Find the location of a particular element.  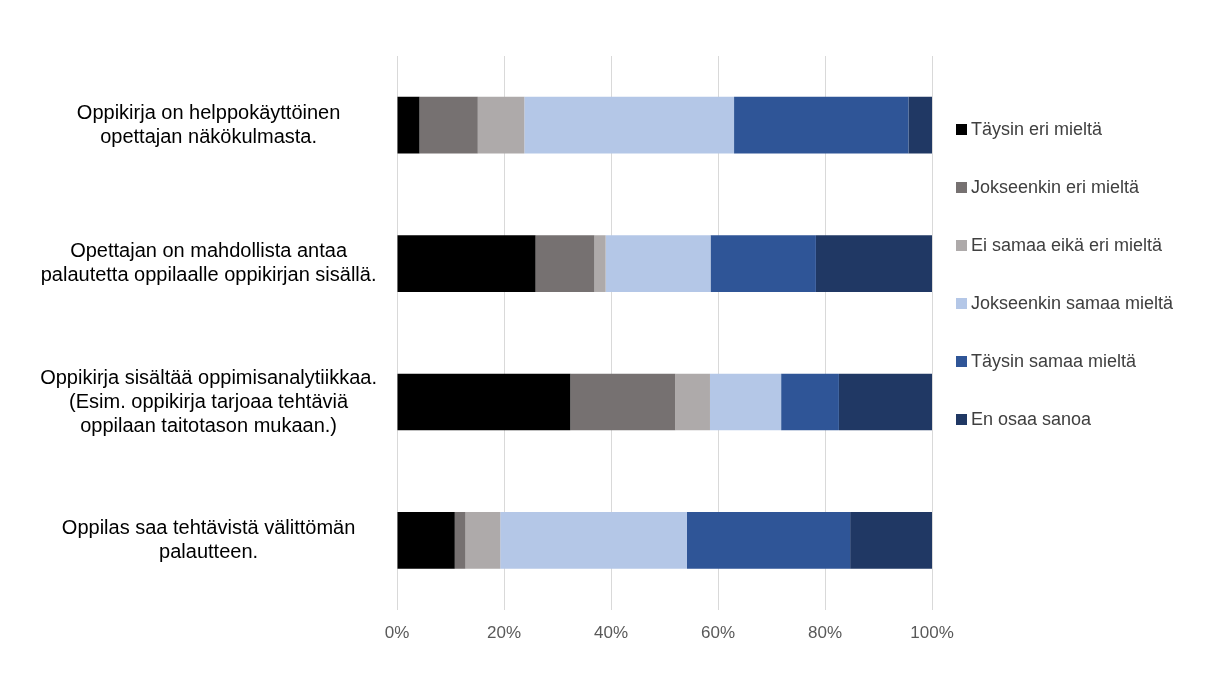

x-tick-label: 100% is located at coordinates (932, 633).